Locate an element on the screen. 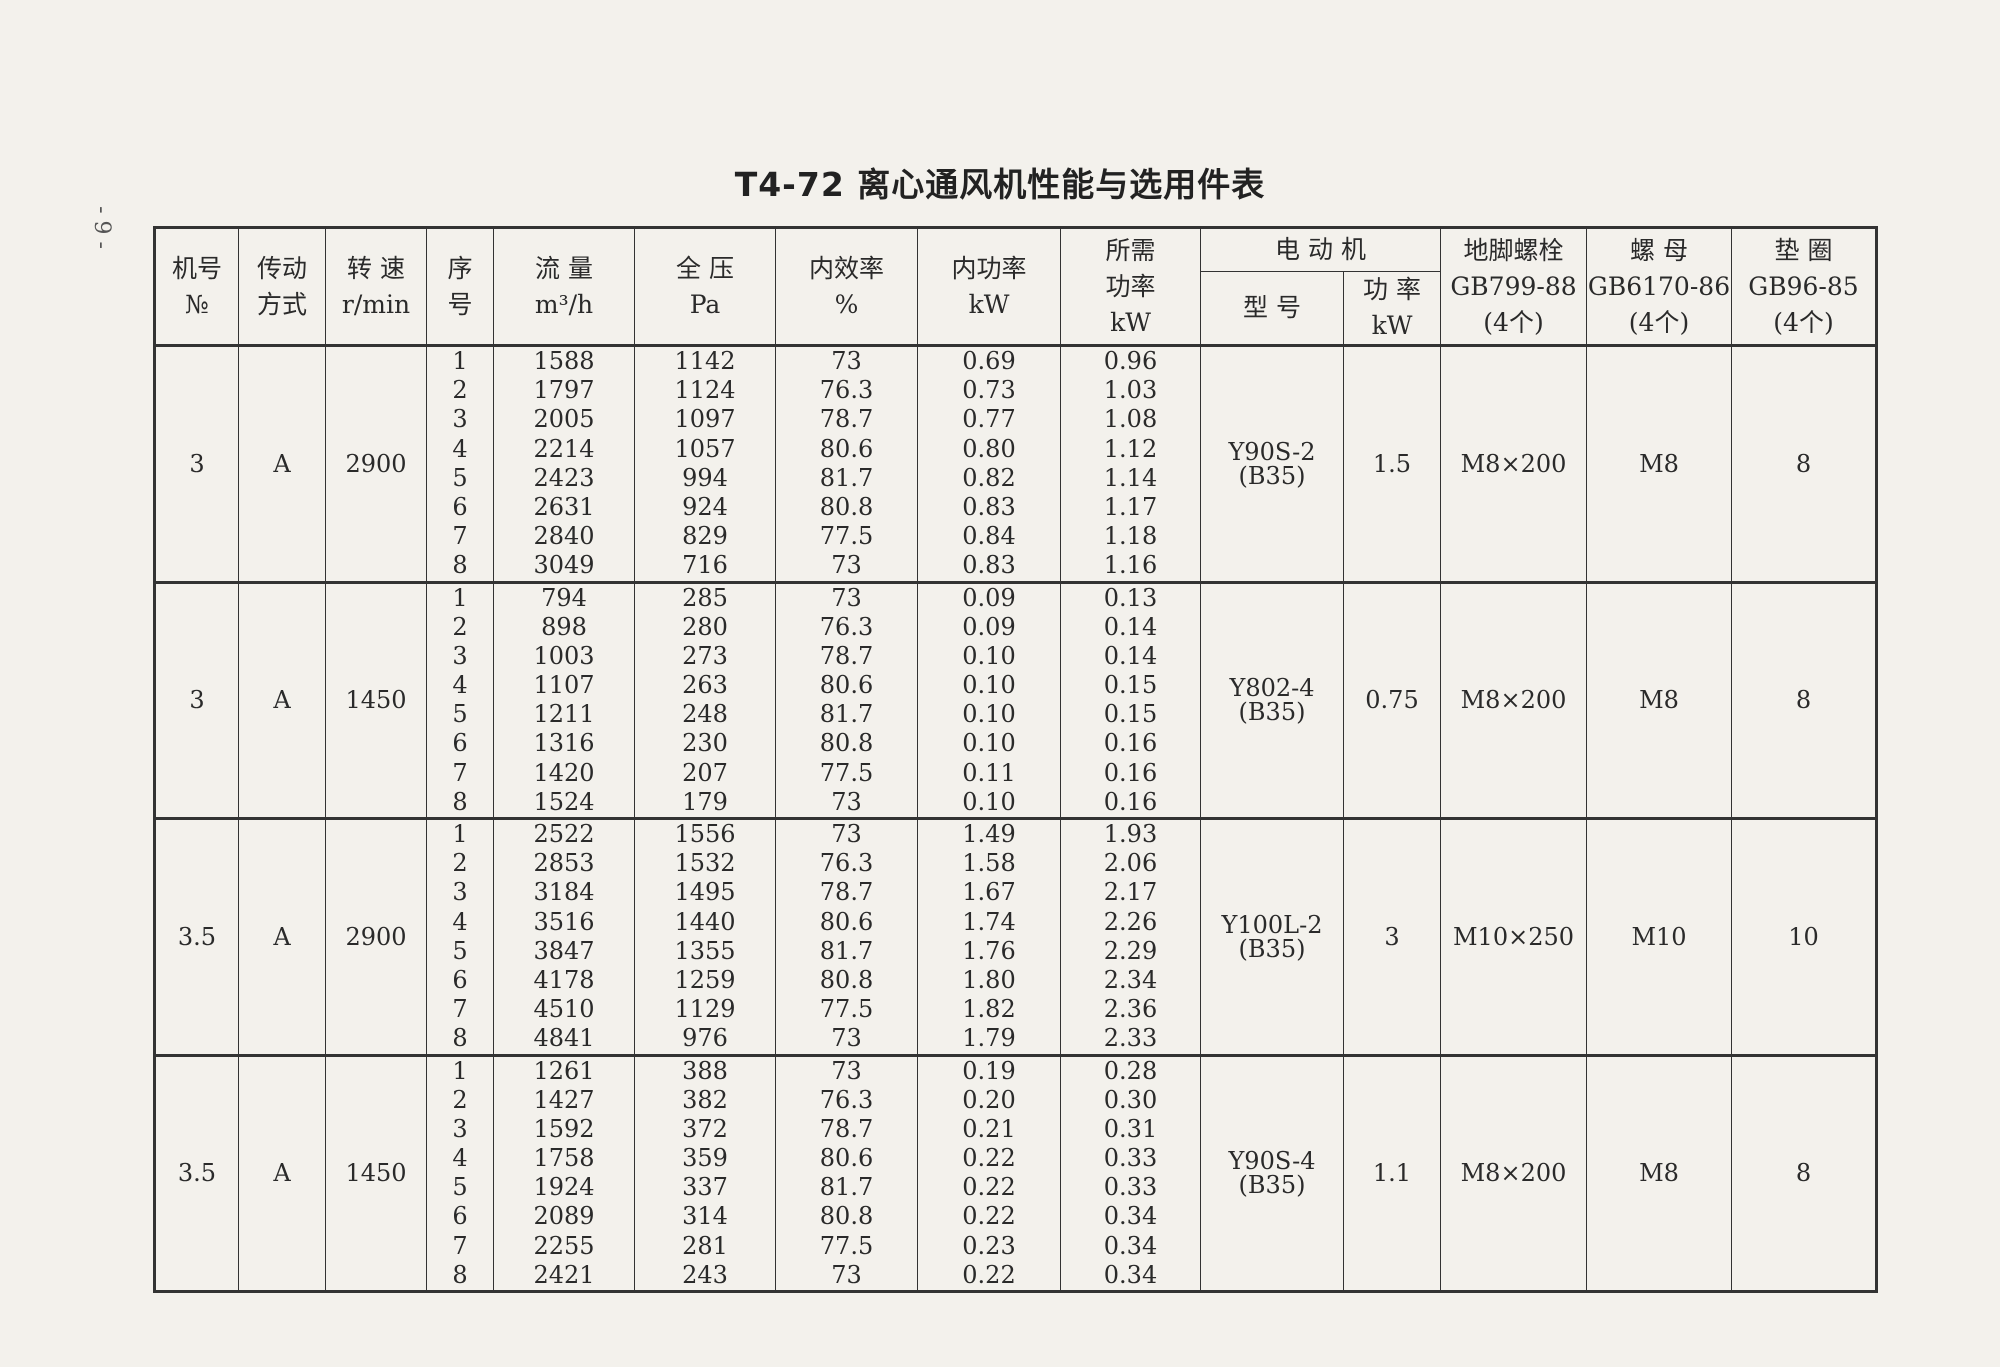  cell-pressure: 1057 is located at coordinates (705, 448).